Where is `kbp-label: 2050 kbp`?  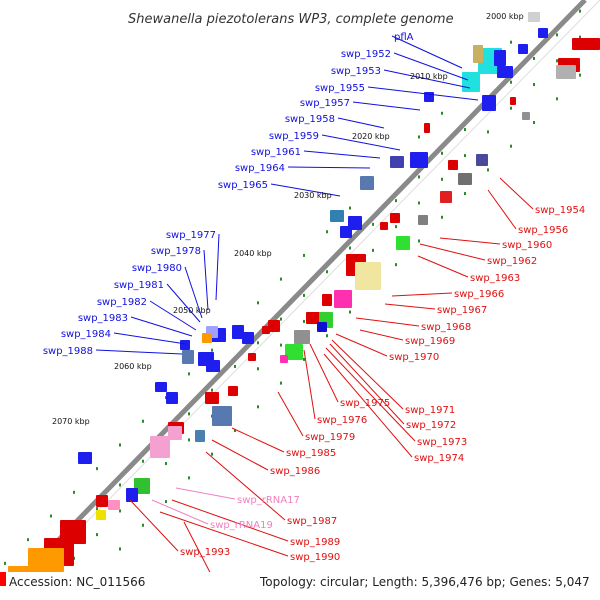
kbp-label: 2050 kbp is located at coordinates (192, 310).